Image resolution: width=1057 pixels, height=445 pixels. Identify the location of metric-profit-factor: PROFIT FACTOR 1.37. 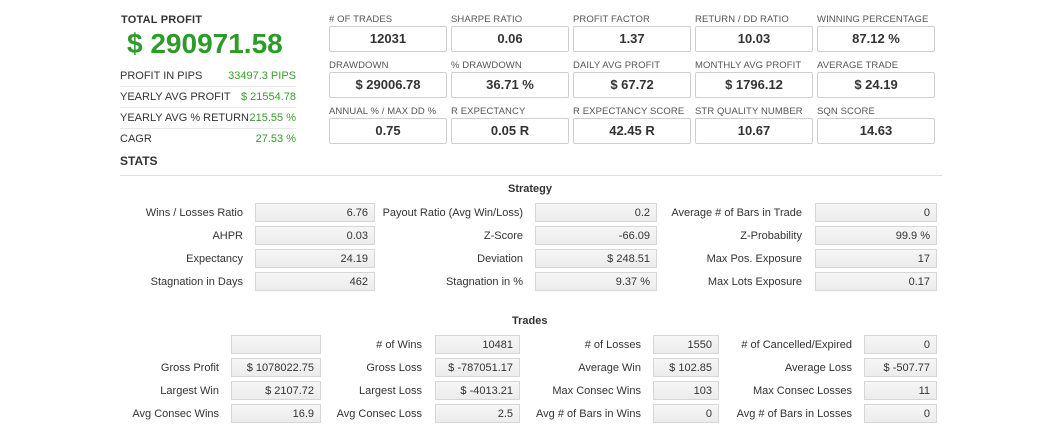
(632, 33).